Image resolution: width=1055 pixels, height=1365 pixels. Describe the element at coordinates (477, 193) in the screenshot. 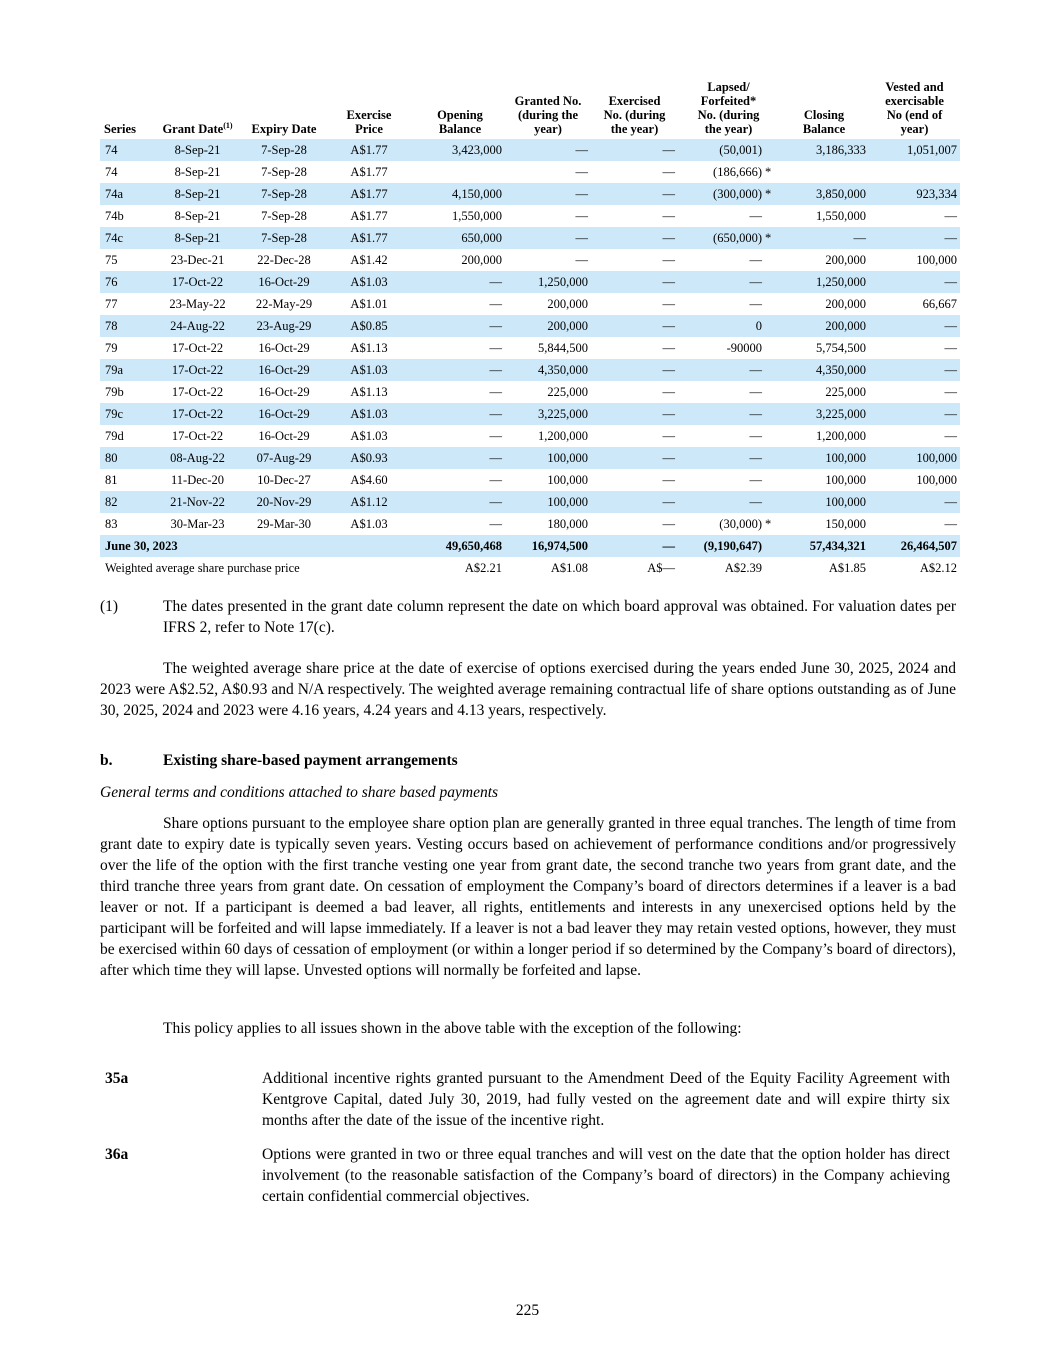

I see `table-cell: 4,150,000` at that location.